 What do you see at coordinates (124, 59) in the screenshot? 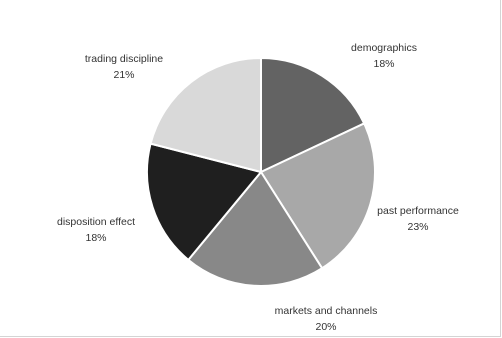
I see `slice-label: trading discipline` at bounding box center [124, 59].